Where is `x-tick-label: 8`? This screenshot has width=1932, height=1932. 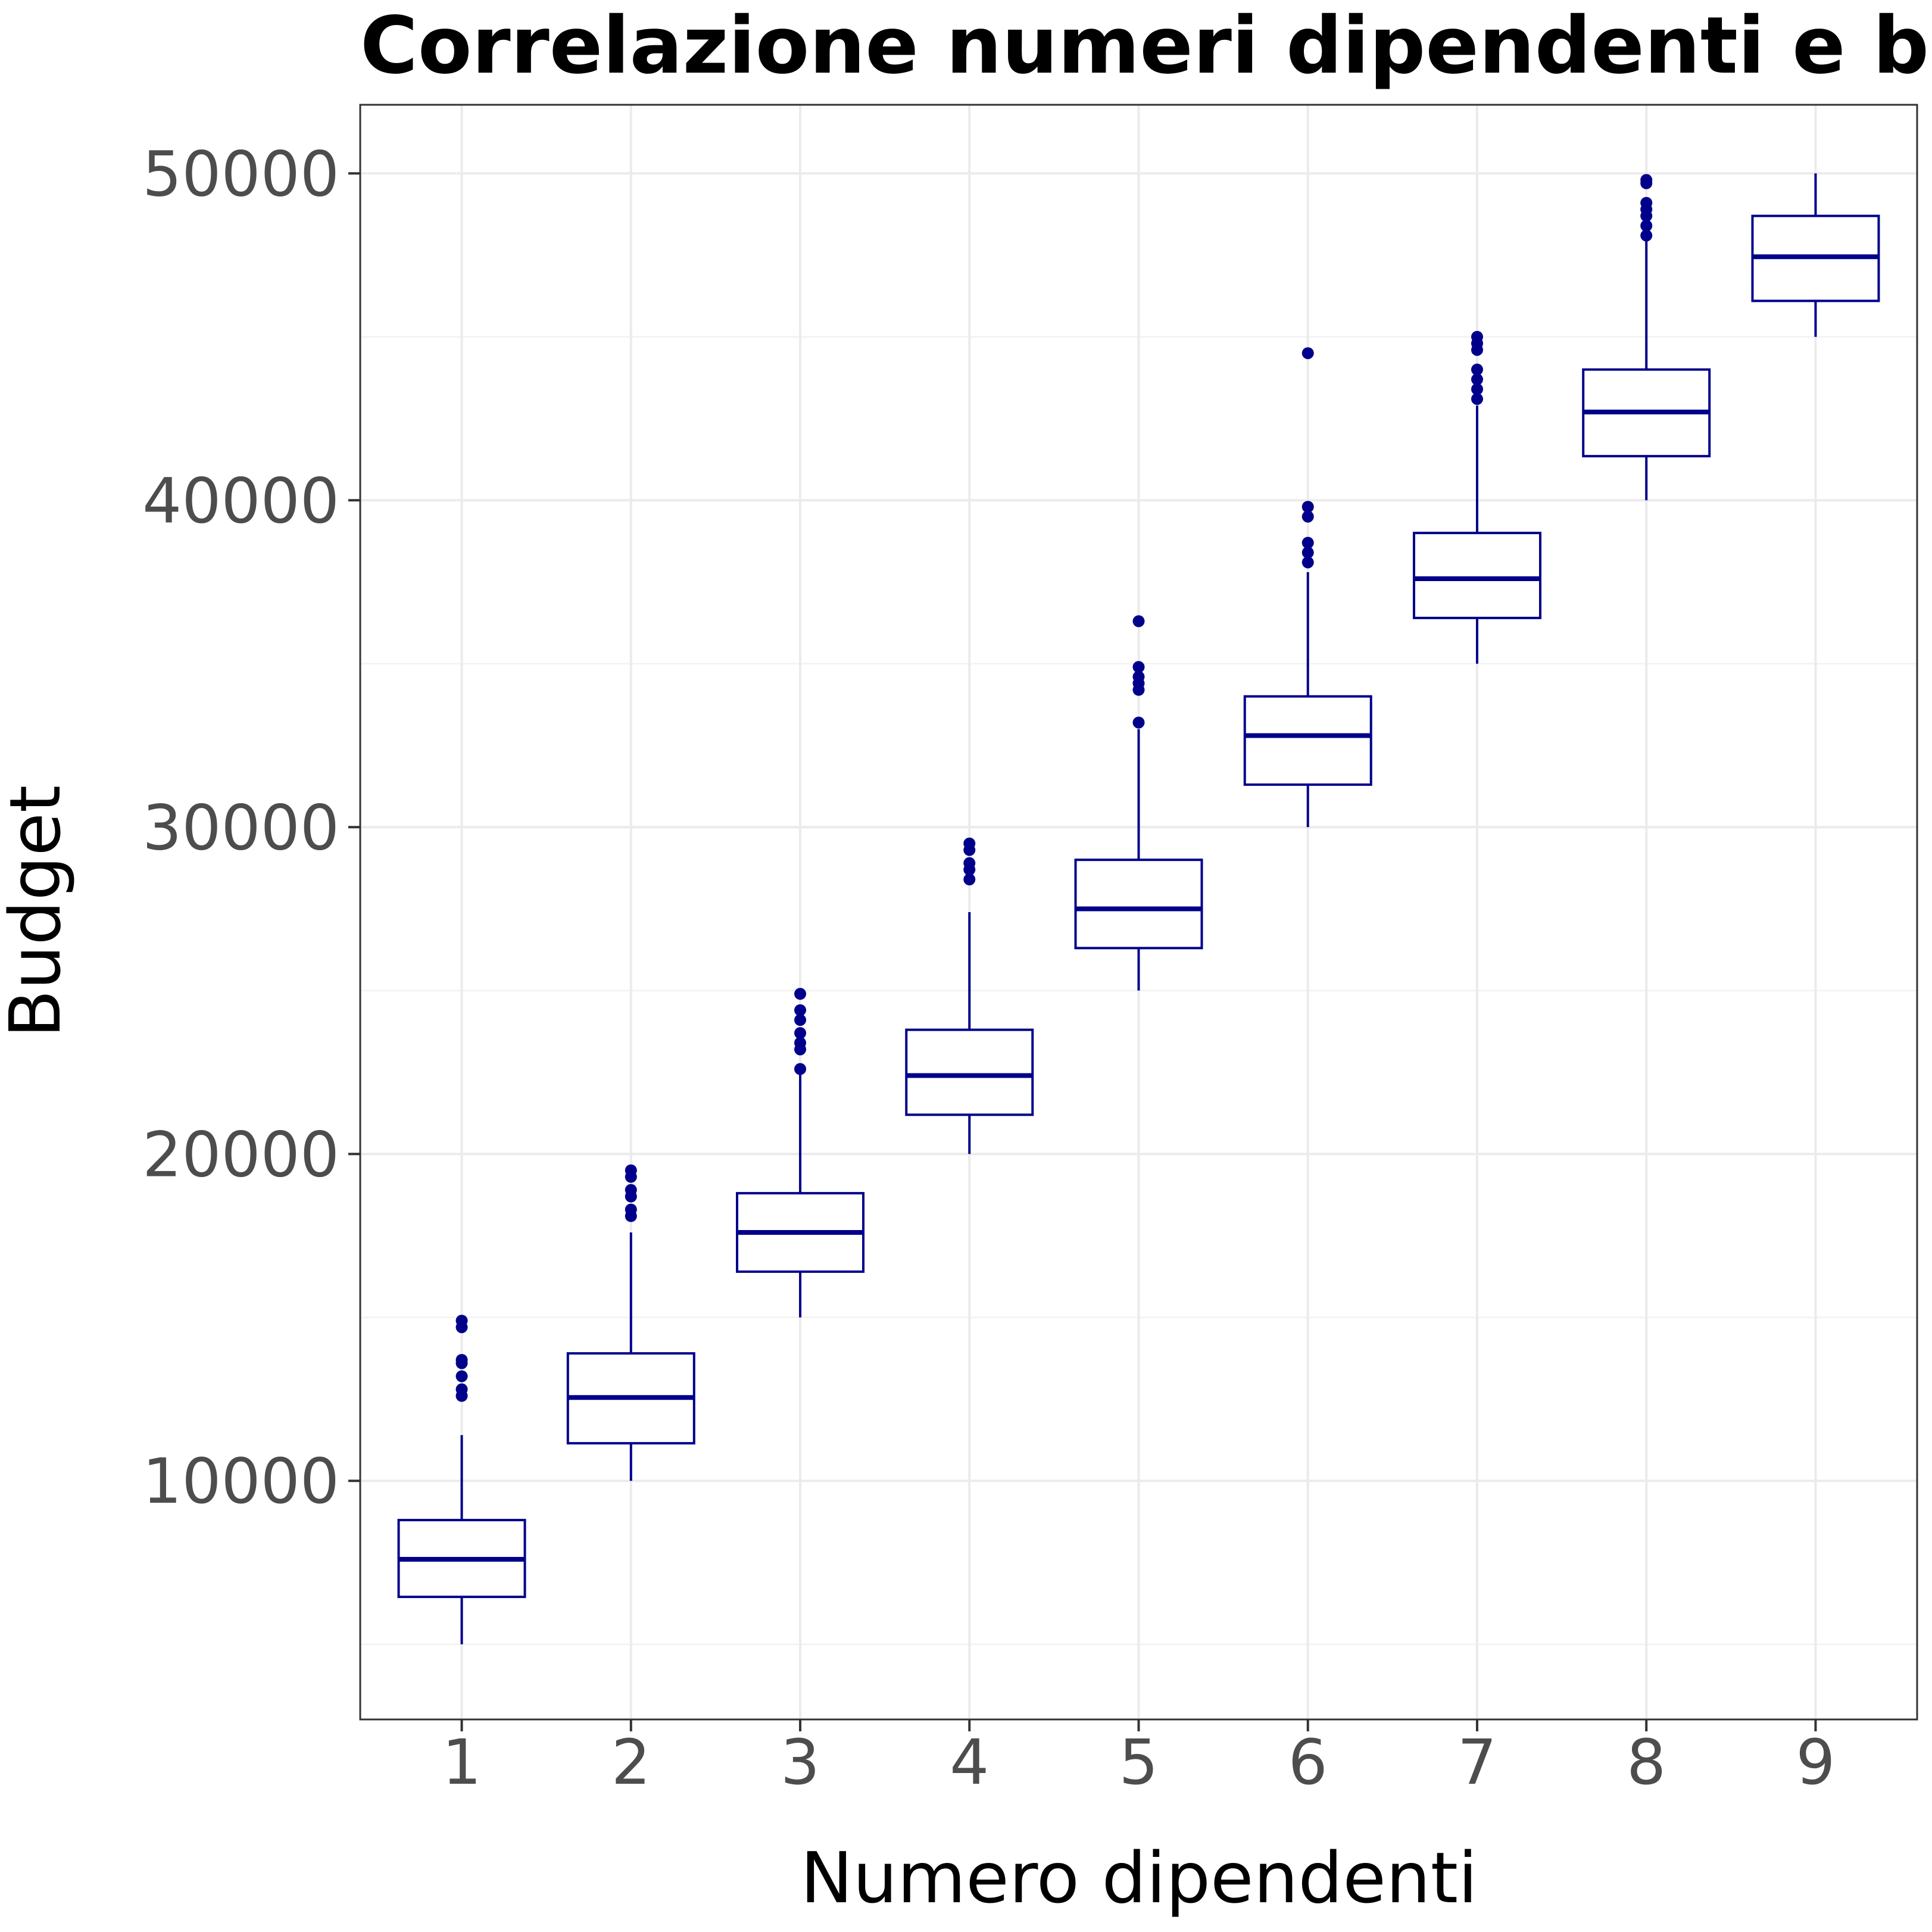
x-tick-label: 8 is located at coordinates (1646, 1762).